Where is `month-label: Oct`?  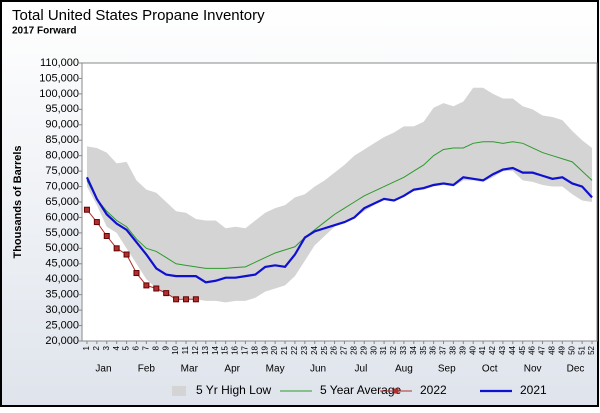
month-label: Oct is located at coordinates (490, 369).